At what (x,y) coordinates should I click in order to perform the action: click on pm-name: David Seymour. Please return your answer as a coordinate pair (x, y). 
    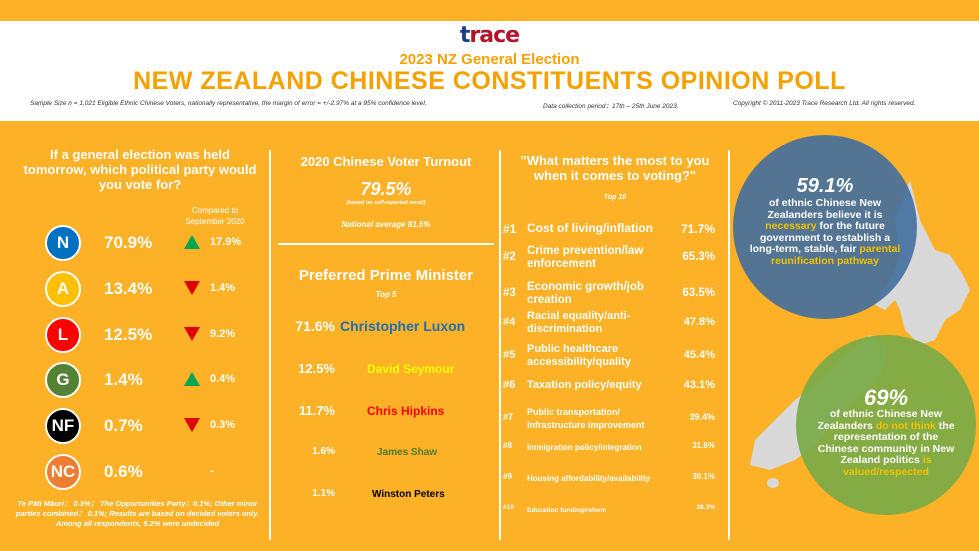
    Looking at the image, I should click on (411, 369).